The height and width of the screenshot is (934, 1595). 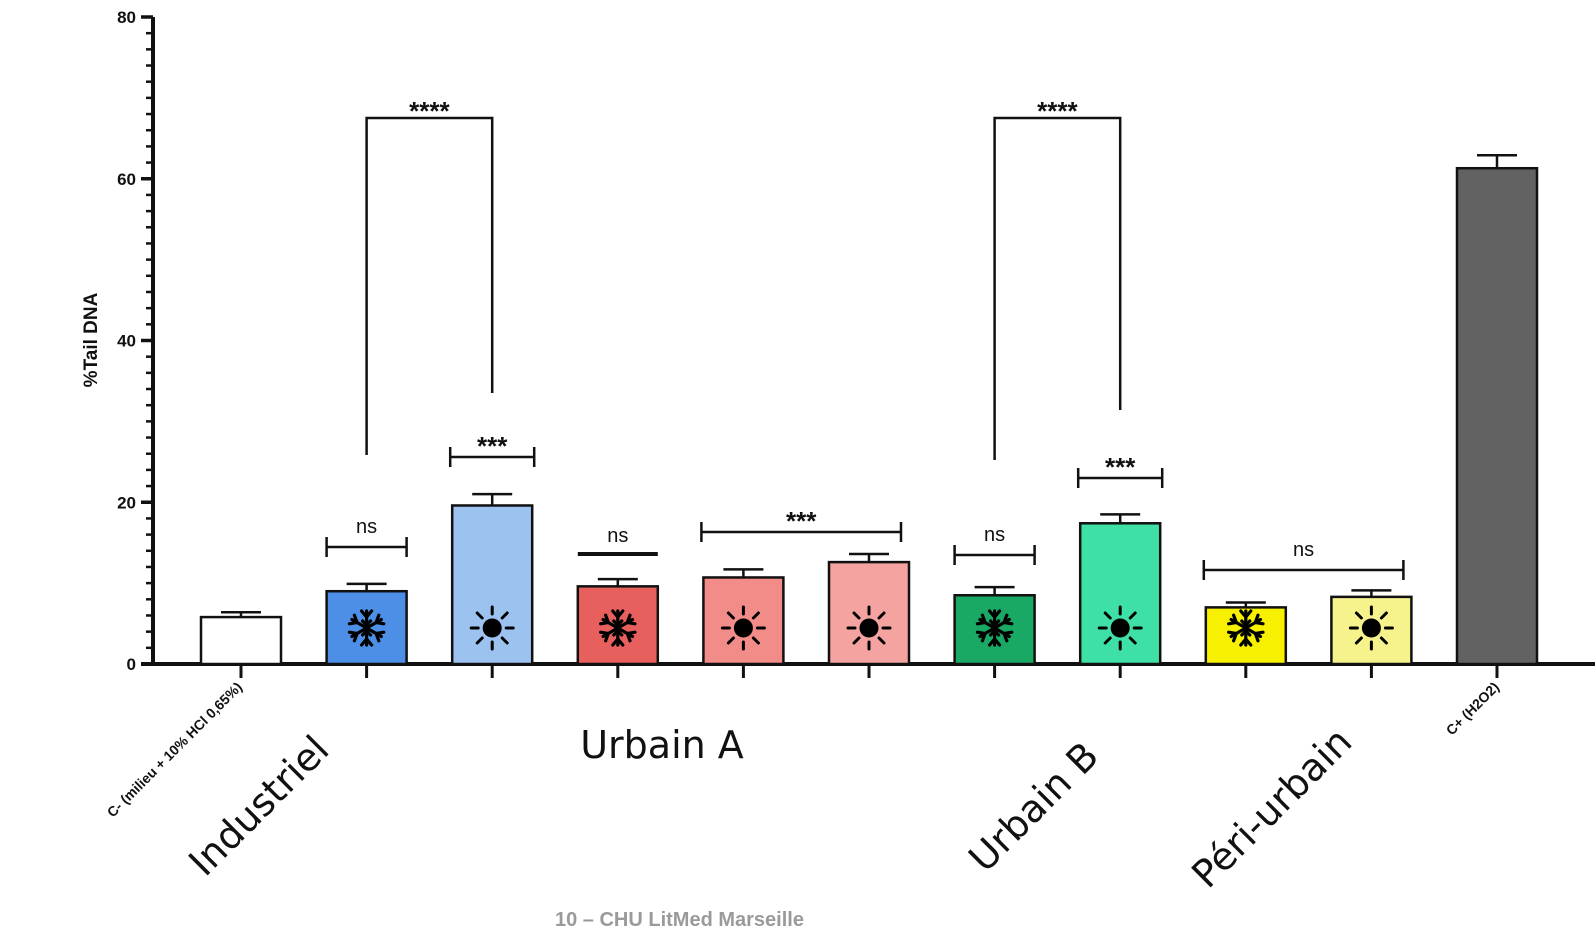 I want to click on y-tick-label: 60, so click(x=126, y=179).